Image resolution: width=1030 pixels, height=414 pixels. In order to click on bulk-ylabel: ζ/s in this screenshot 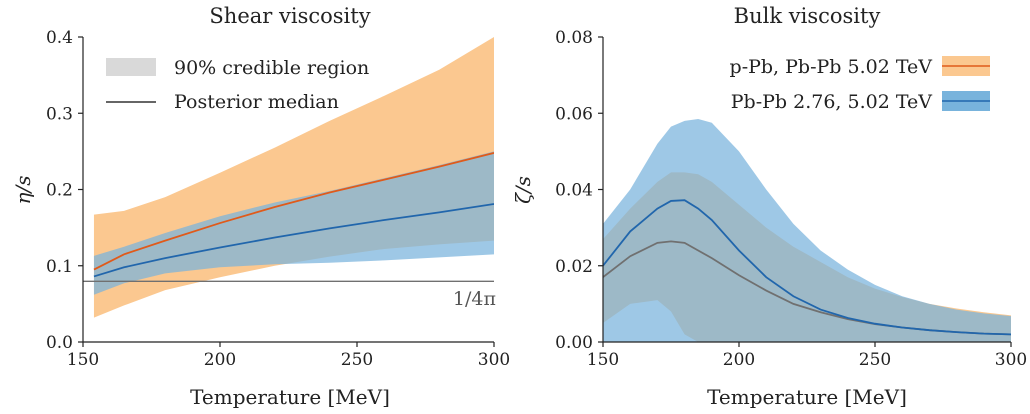, I will do `click(523, 190)`.